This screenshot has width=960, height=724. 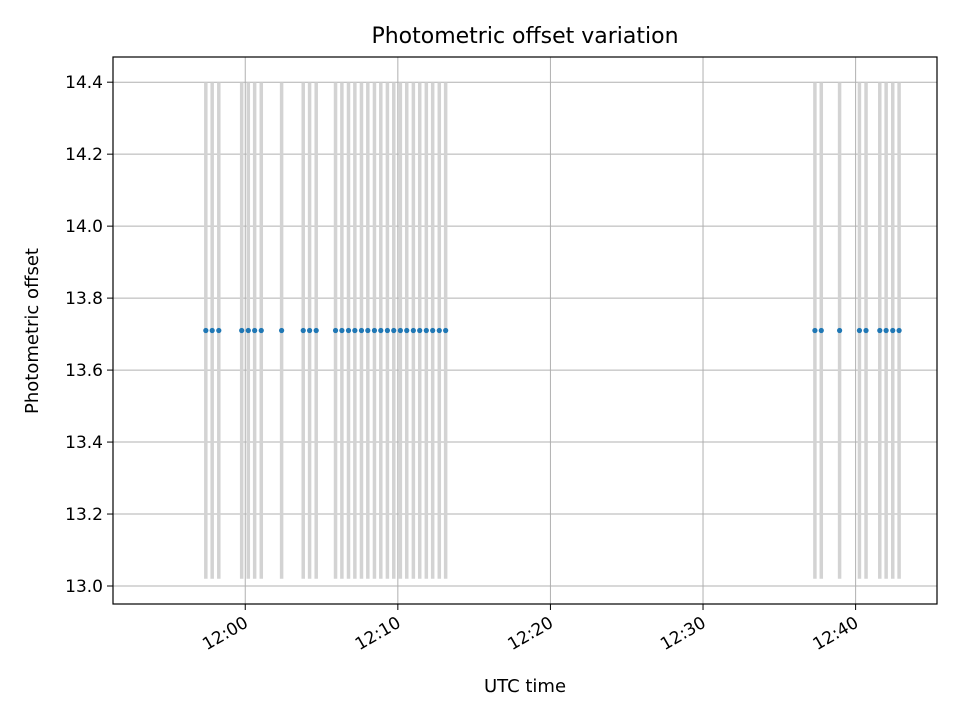 What do you see at coordinates (524, 36) in the screenshot?
I see `chart-title: Photometric offset variation` at bounding box center [524, 36].